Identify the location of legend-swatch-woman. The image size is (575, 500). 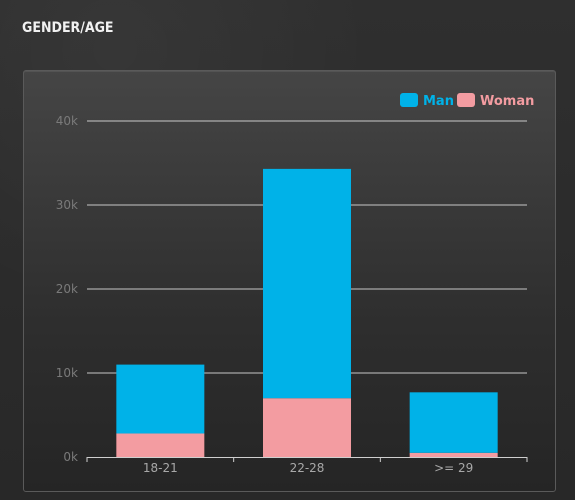
(466, 100).